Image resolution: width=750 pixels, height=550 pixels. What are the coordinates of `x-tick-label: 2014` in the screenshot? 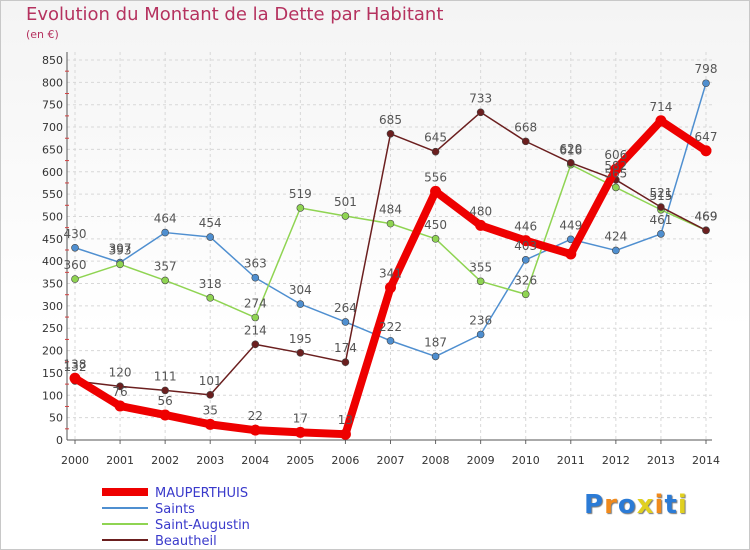 It's located at (706, 460).